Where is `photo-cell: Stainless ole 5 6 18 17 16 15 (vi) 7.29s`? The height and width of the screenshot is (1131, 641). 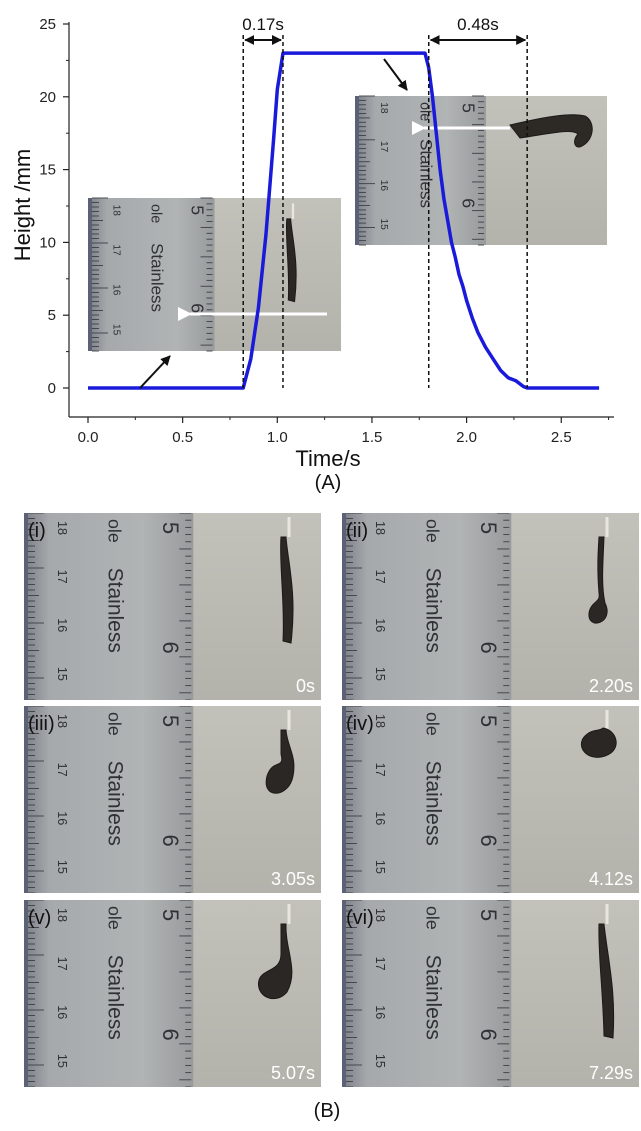
photo-cell: Stainless ole 5 6 18 17 16 15 (vi) 7.29s is located at coordinates (490, 993).